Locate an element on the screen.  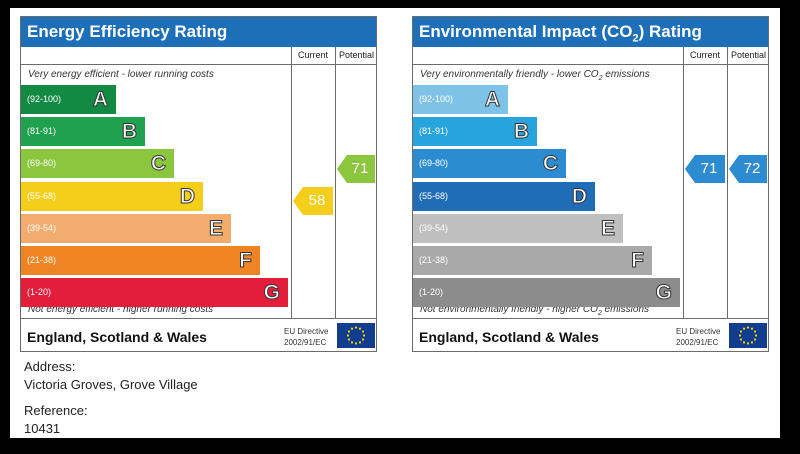
title-text-end: ) Rating is located at coordinates (670, 31).